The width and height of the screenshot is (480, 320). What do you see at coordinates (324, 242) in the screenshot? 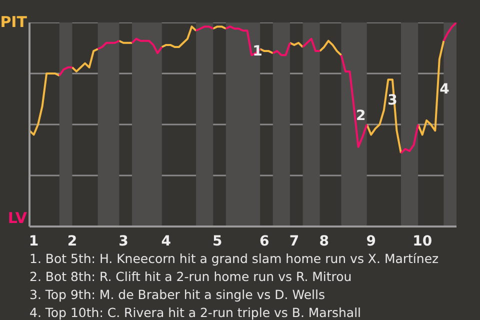
I see `x-tick-label: 8` at bounding box center [324, 242].